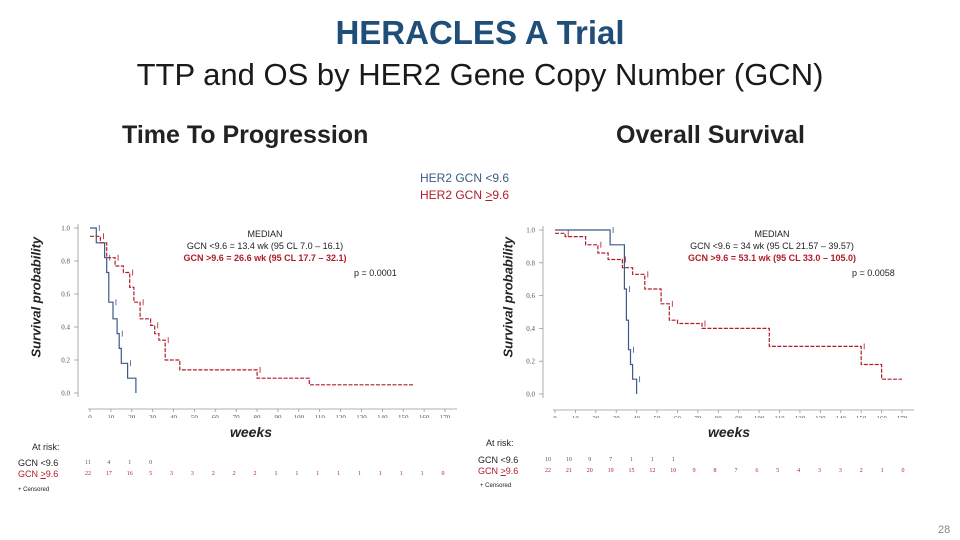 This screenshot has width=960, height=540. Describe the element at coordinates (530, 395) in the screenshot. I see `os-y-tick-label: 0.0` at that location.